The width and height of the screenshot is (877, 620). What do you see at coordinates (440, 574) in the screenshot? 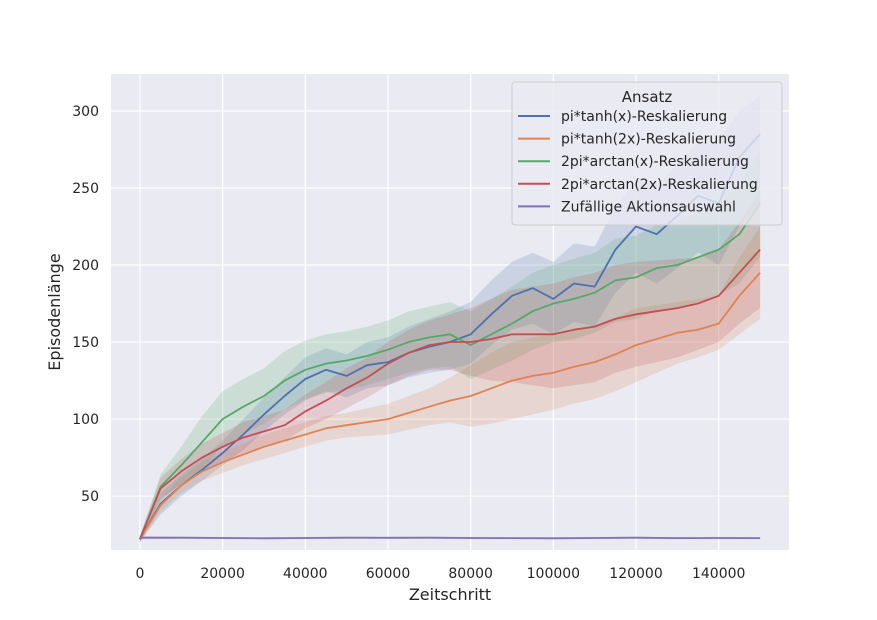
I see `x-axis-ticks: 0 20000 40000 60000 80000 100000 120000 140000` at bounding box center [440, 574].